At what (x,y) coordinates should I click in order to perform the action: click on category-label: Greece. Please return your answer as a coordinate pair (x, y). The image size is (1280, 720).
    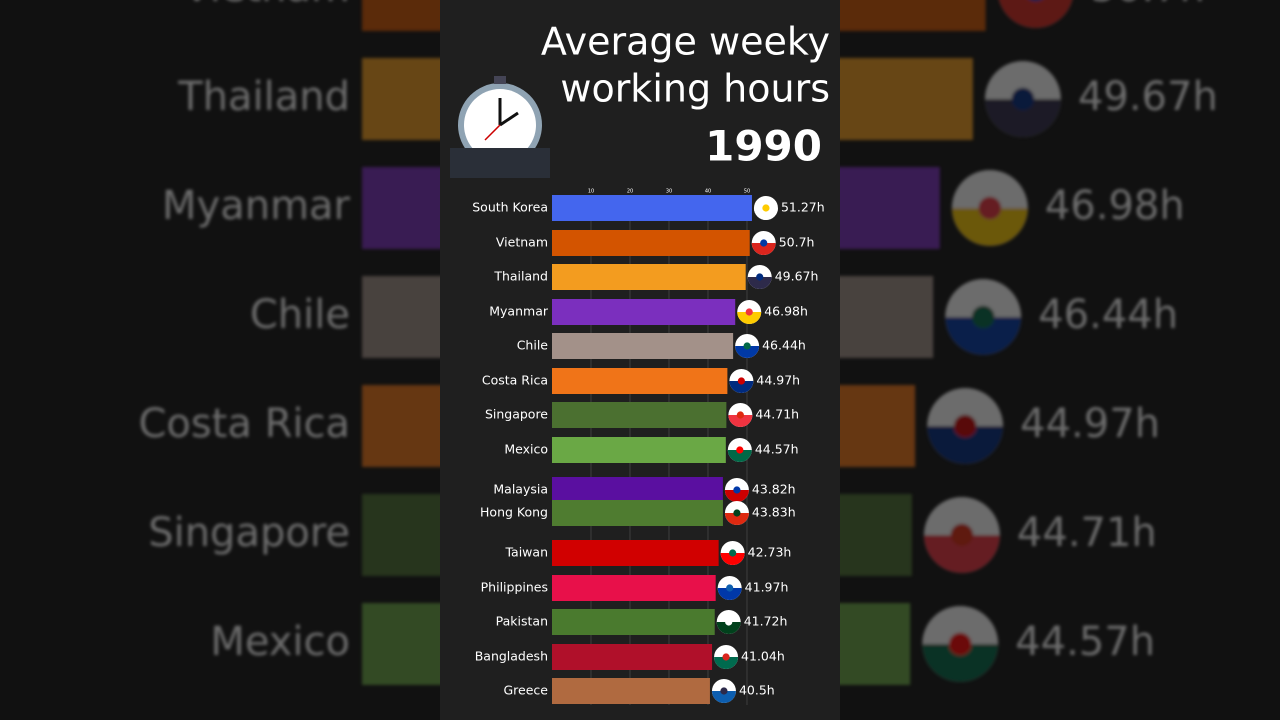
    Looking at the image, I should click on (526, 690).